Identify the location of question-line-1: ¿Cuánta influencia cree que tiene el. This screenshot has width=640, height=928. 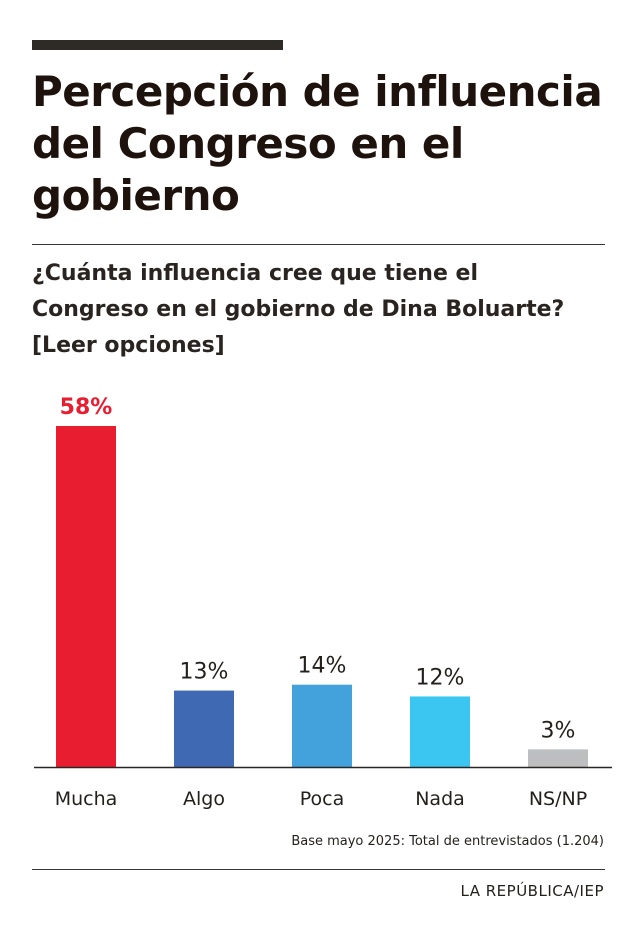
(255, 273).